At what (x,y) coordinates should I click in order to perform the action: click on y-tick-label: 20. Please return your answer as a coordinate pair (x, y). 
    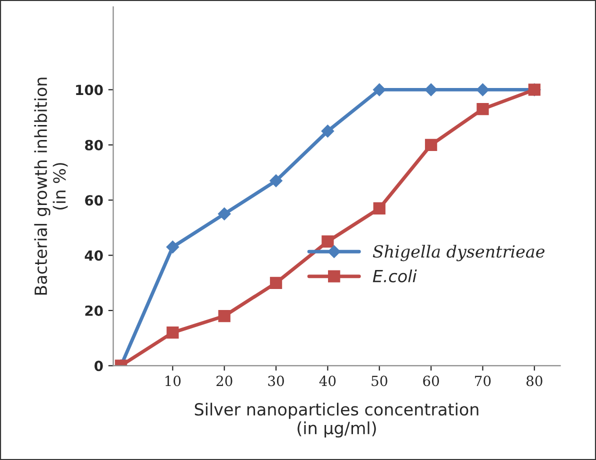
    Looking at the image, I should click on (94, 310).